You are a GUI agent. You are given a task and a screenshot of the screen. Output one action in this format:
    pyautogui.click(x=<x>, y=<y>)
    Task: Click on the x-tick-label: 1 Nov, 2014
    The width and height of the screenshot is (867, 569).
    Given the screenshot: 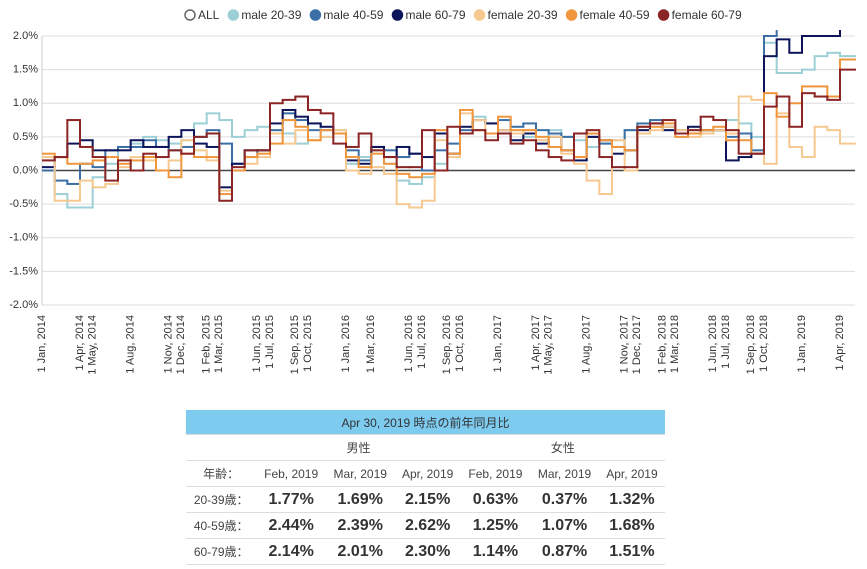 What is the action you would take?
    pyautogui.click(x=169, y=344)
    